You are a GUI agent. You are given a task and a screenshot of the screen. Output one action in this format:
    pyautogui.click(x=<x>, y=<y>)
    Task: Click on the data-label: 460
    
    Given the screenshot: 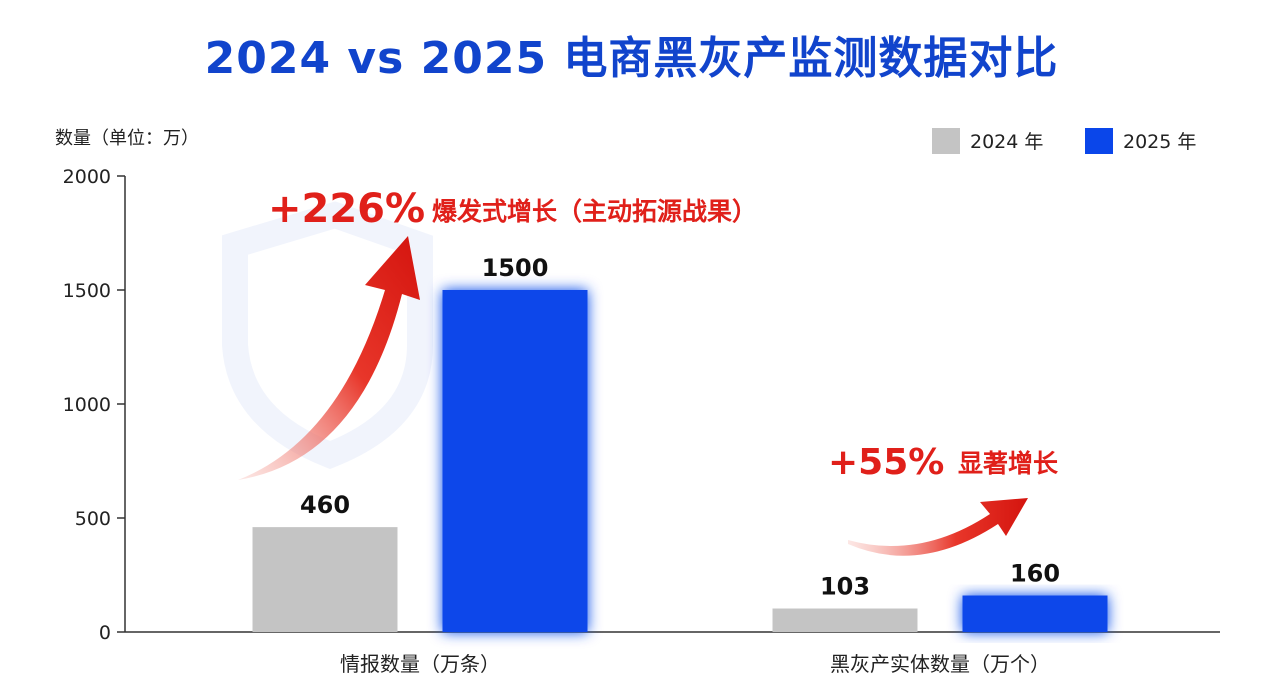 What is the action you would take?
    pyautogui.click(x=325, y=505)
    